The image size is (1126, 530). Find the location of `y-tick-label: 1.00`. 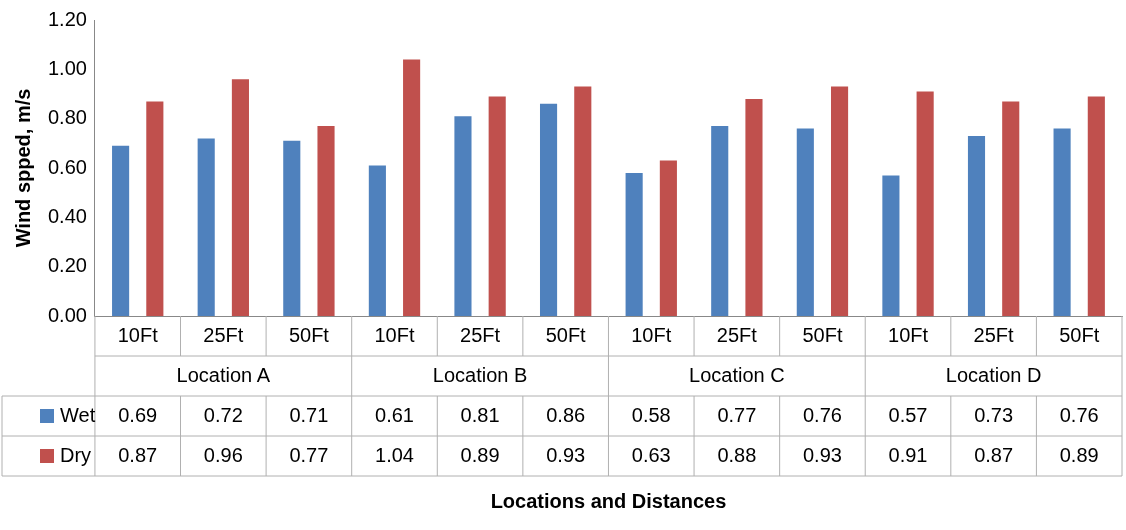

y-tick-label: 1.00 is located at coordinates (67, 67).